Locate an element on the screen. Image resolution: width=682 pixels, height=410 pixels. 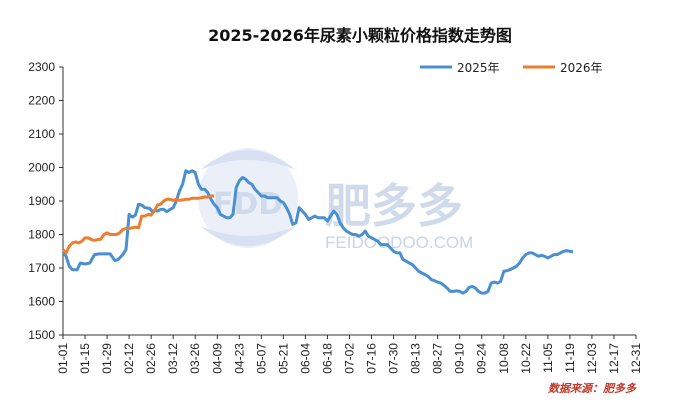
x-tick-label: 07-02 is located at coordinates (350, 358).